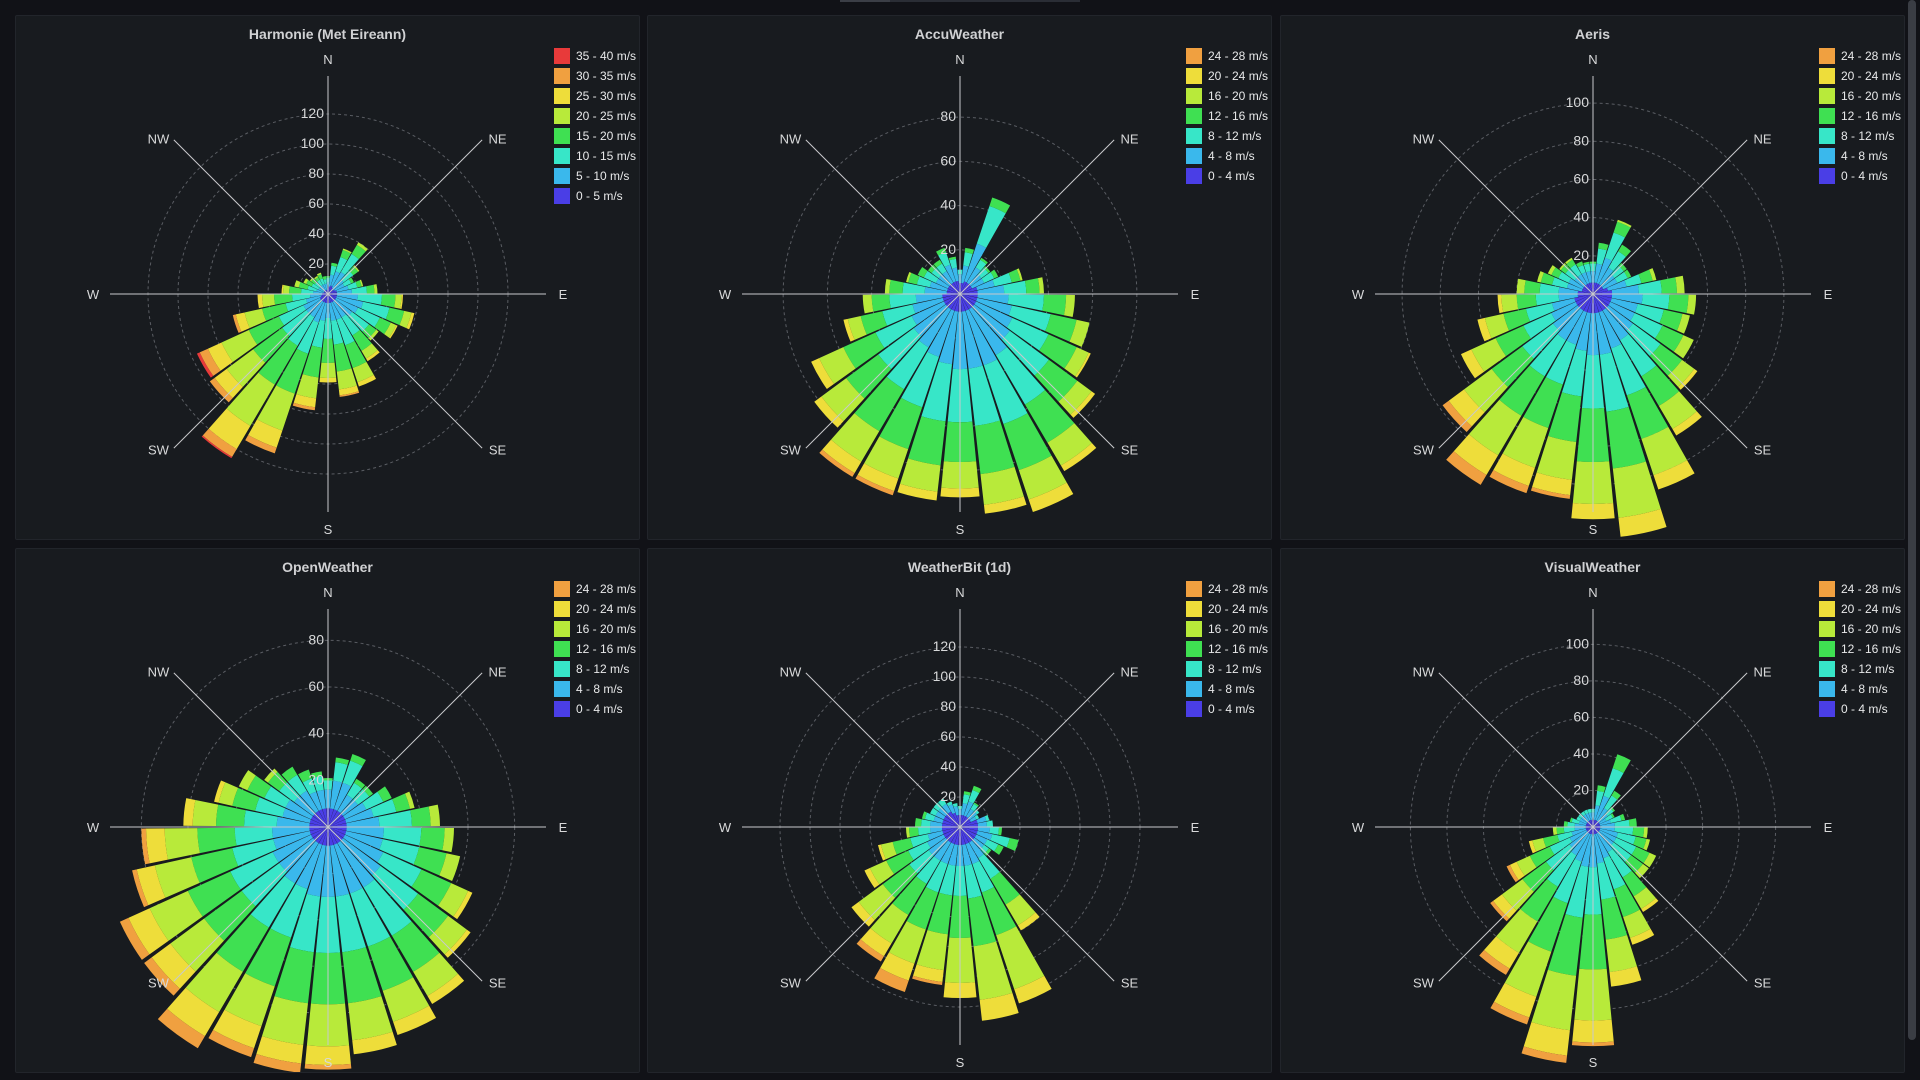 This screenshot has width=1920, height=1080. I want to click on legend-label: 0 - 5 m/s, so click(599, 196).